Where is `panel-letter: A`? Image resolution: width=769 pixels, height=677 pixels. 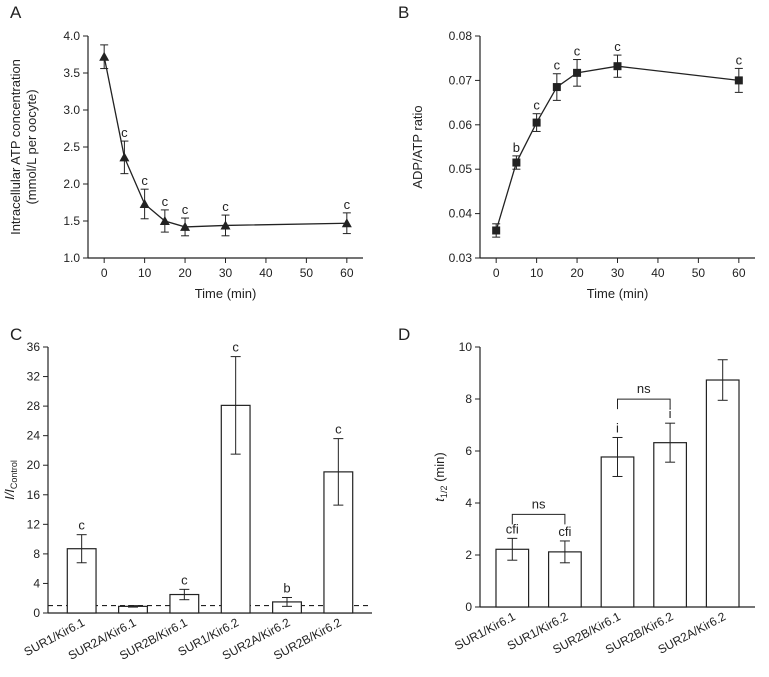
panel-letter: A is located at coordinates (16, 12).